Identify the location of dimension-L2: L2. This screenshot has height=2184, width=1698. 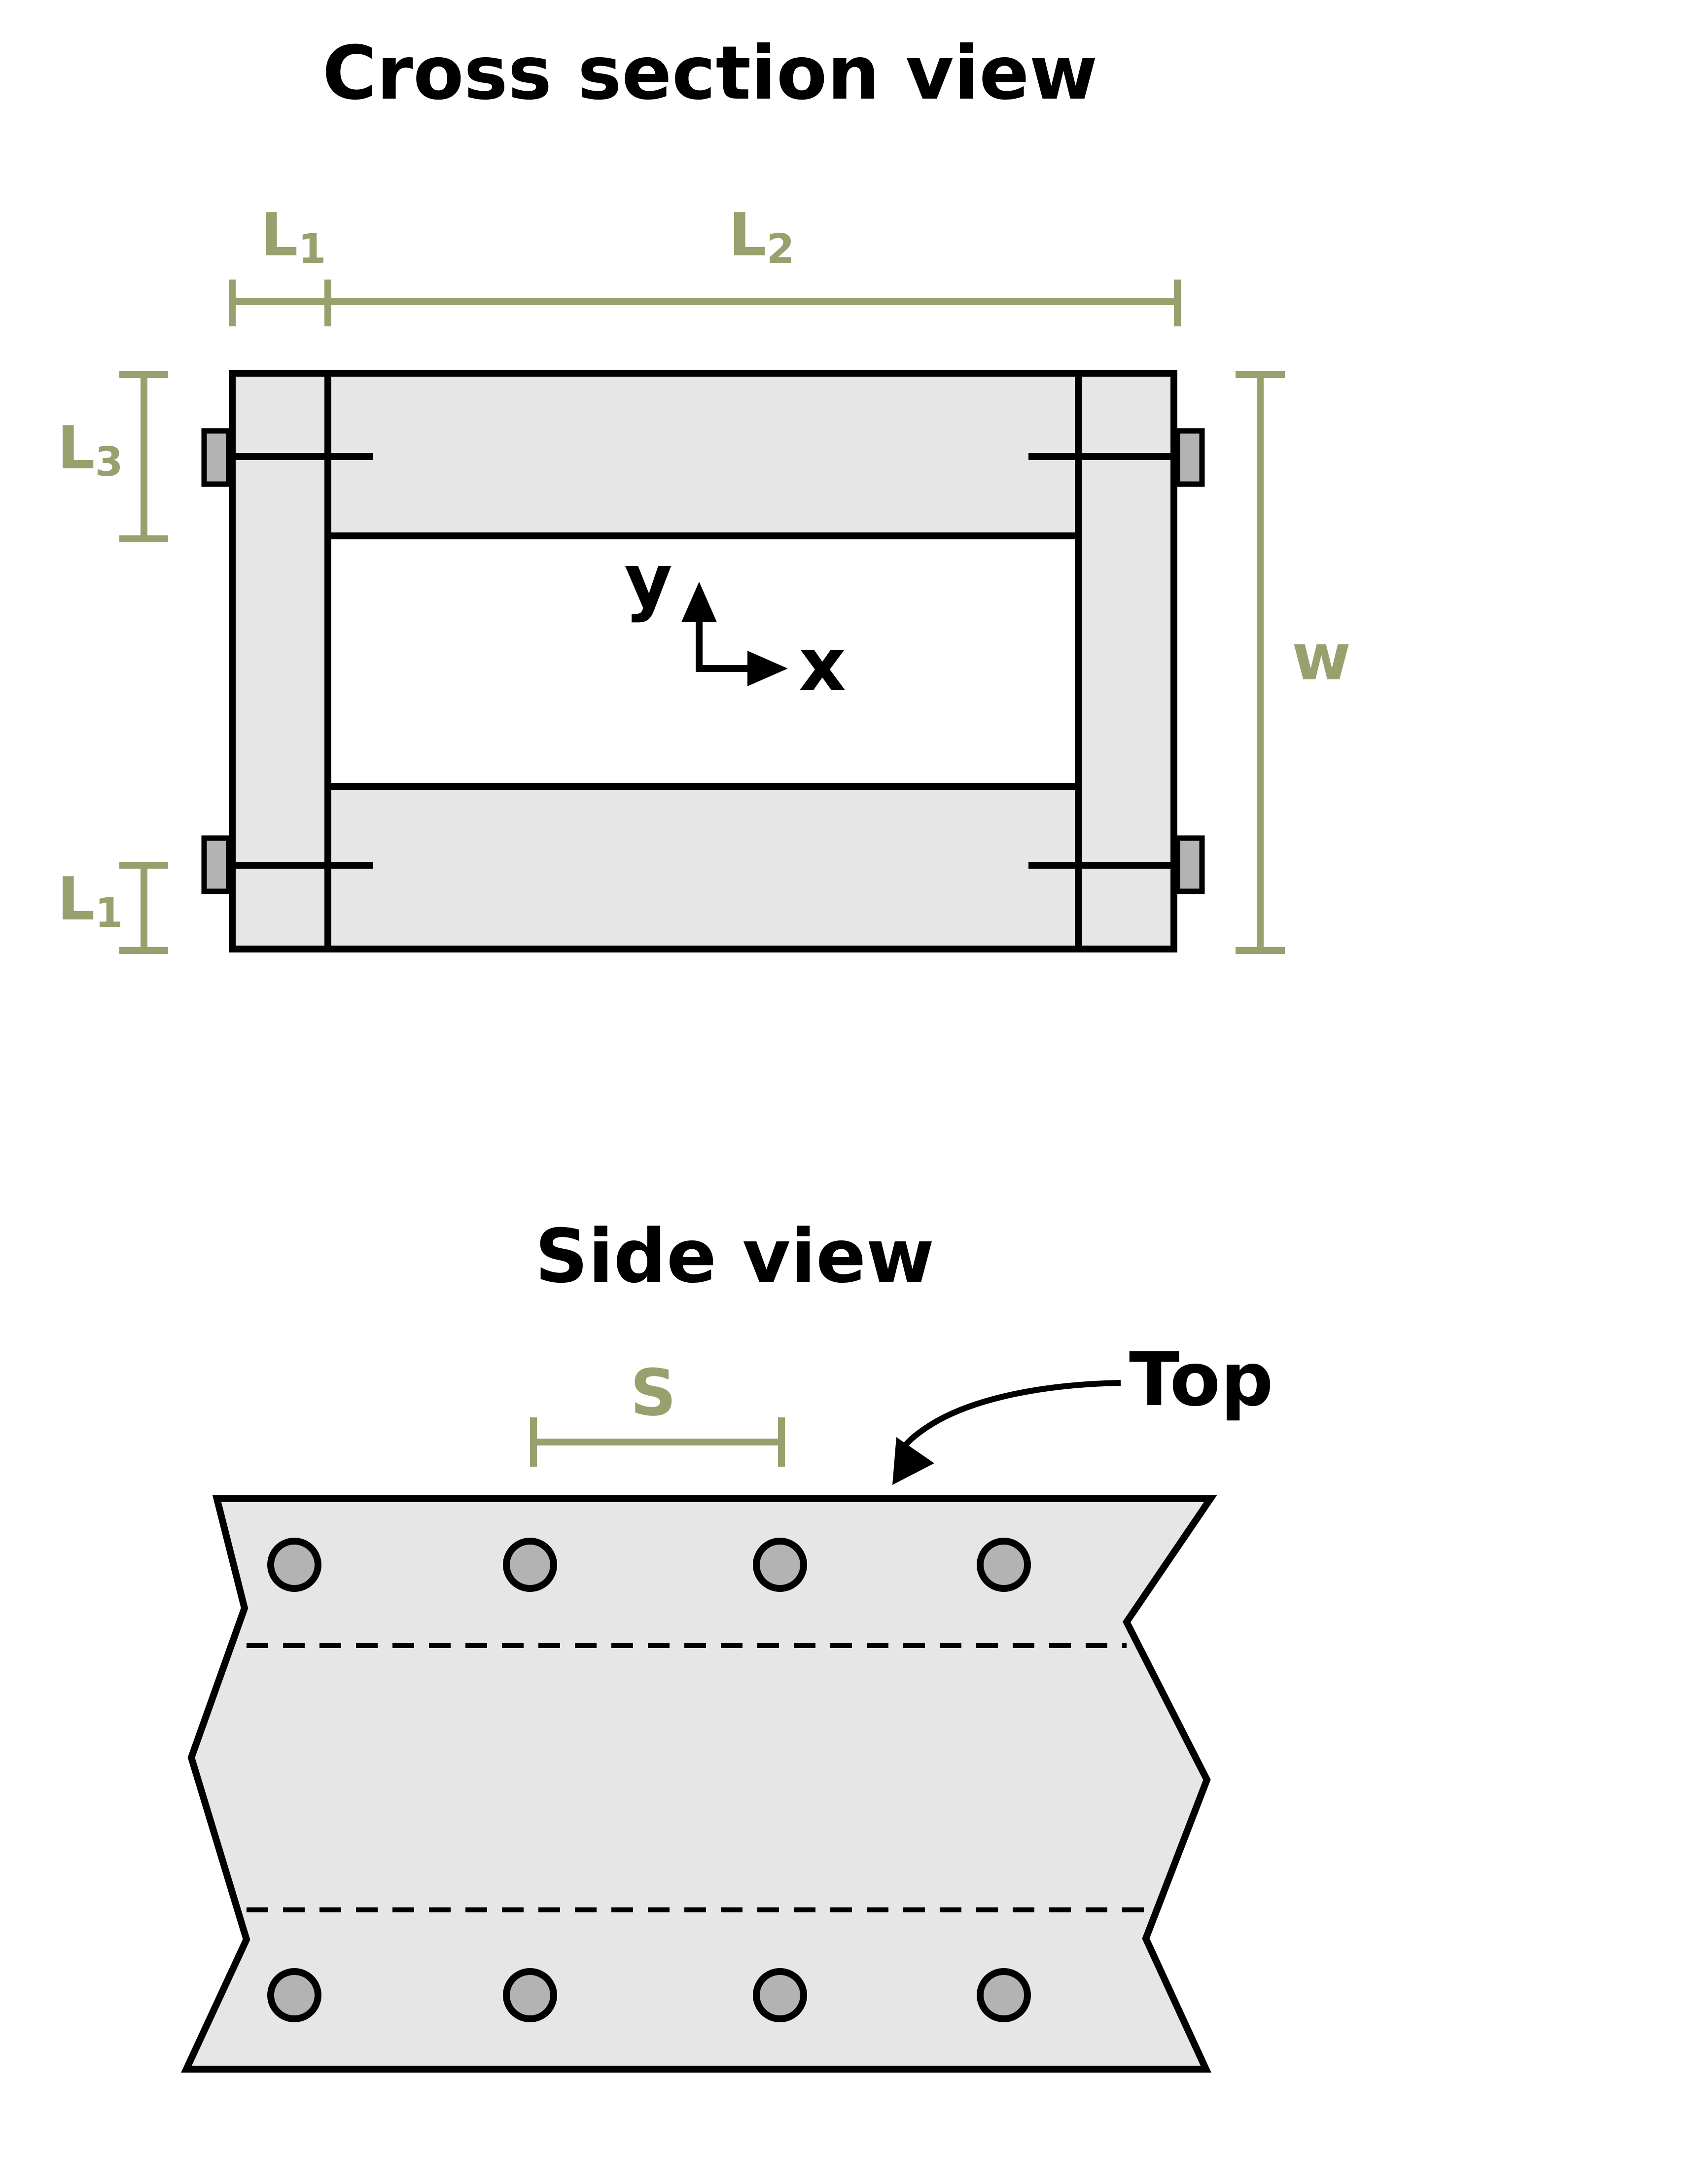
(755, 263).